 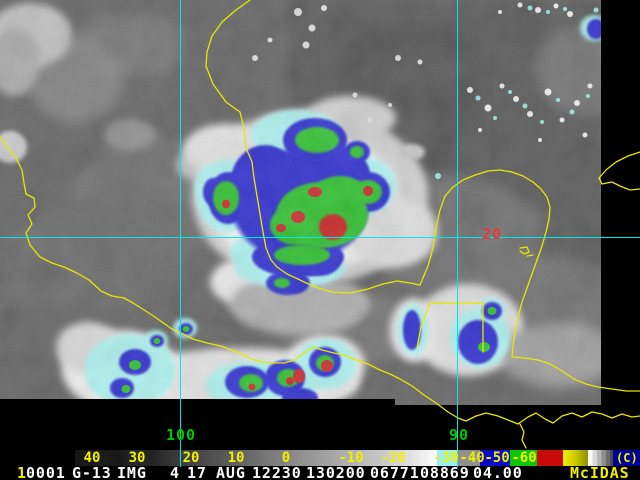 I want to click on scale-tick-label: 20, so click(x=191, y=458).